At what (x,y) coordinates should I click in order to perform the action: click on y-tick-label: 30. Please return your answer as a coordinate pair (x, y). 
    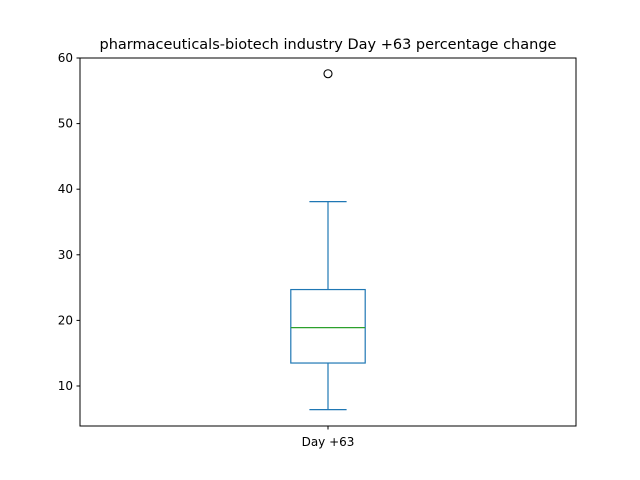
    Looking at the image, I should click on (65, 255).